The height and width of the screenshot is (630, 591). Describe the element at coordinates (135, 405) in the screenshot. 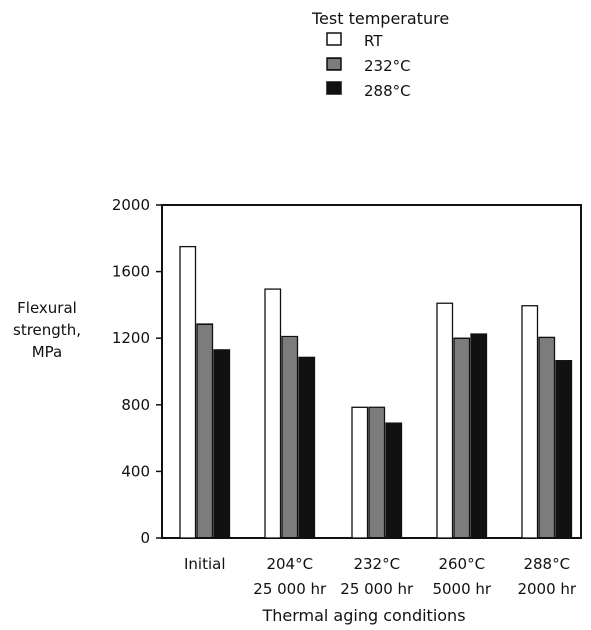

I see `y-tick-label: 800` at that location.